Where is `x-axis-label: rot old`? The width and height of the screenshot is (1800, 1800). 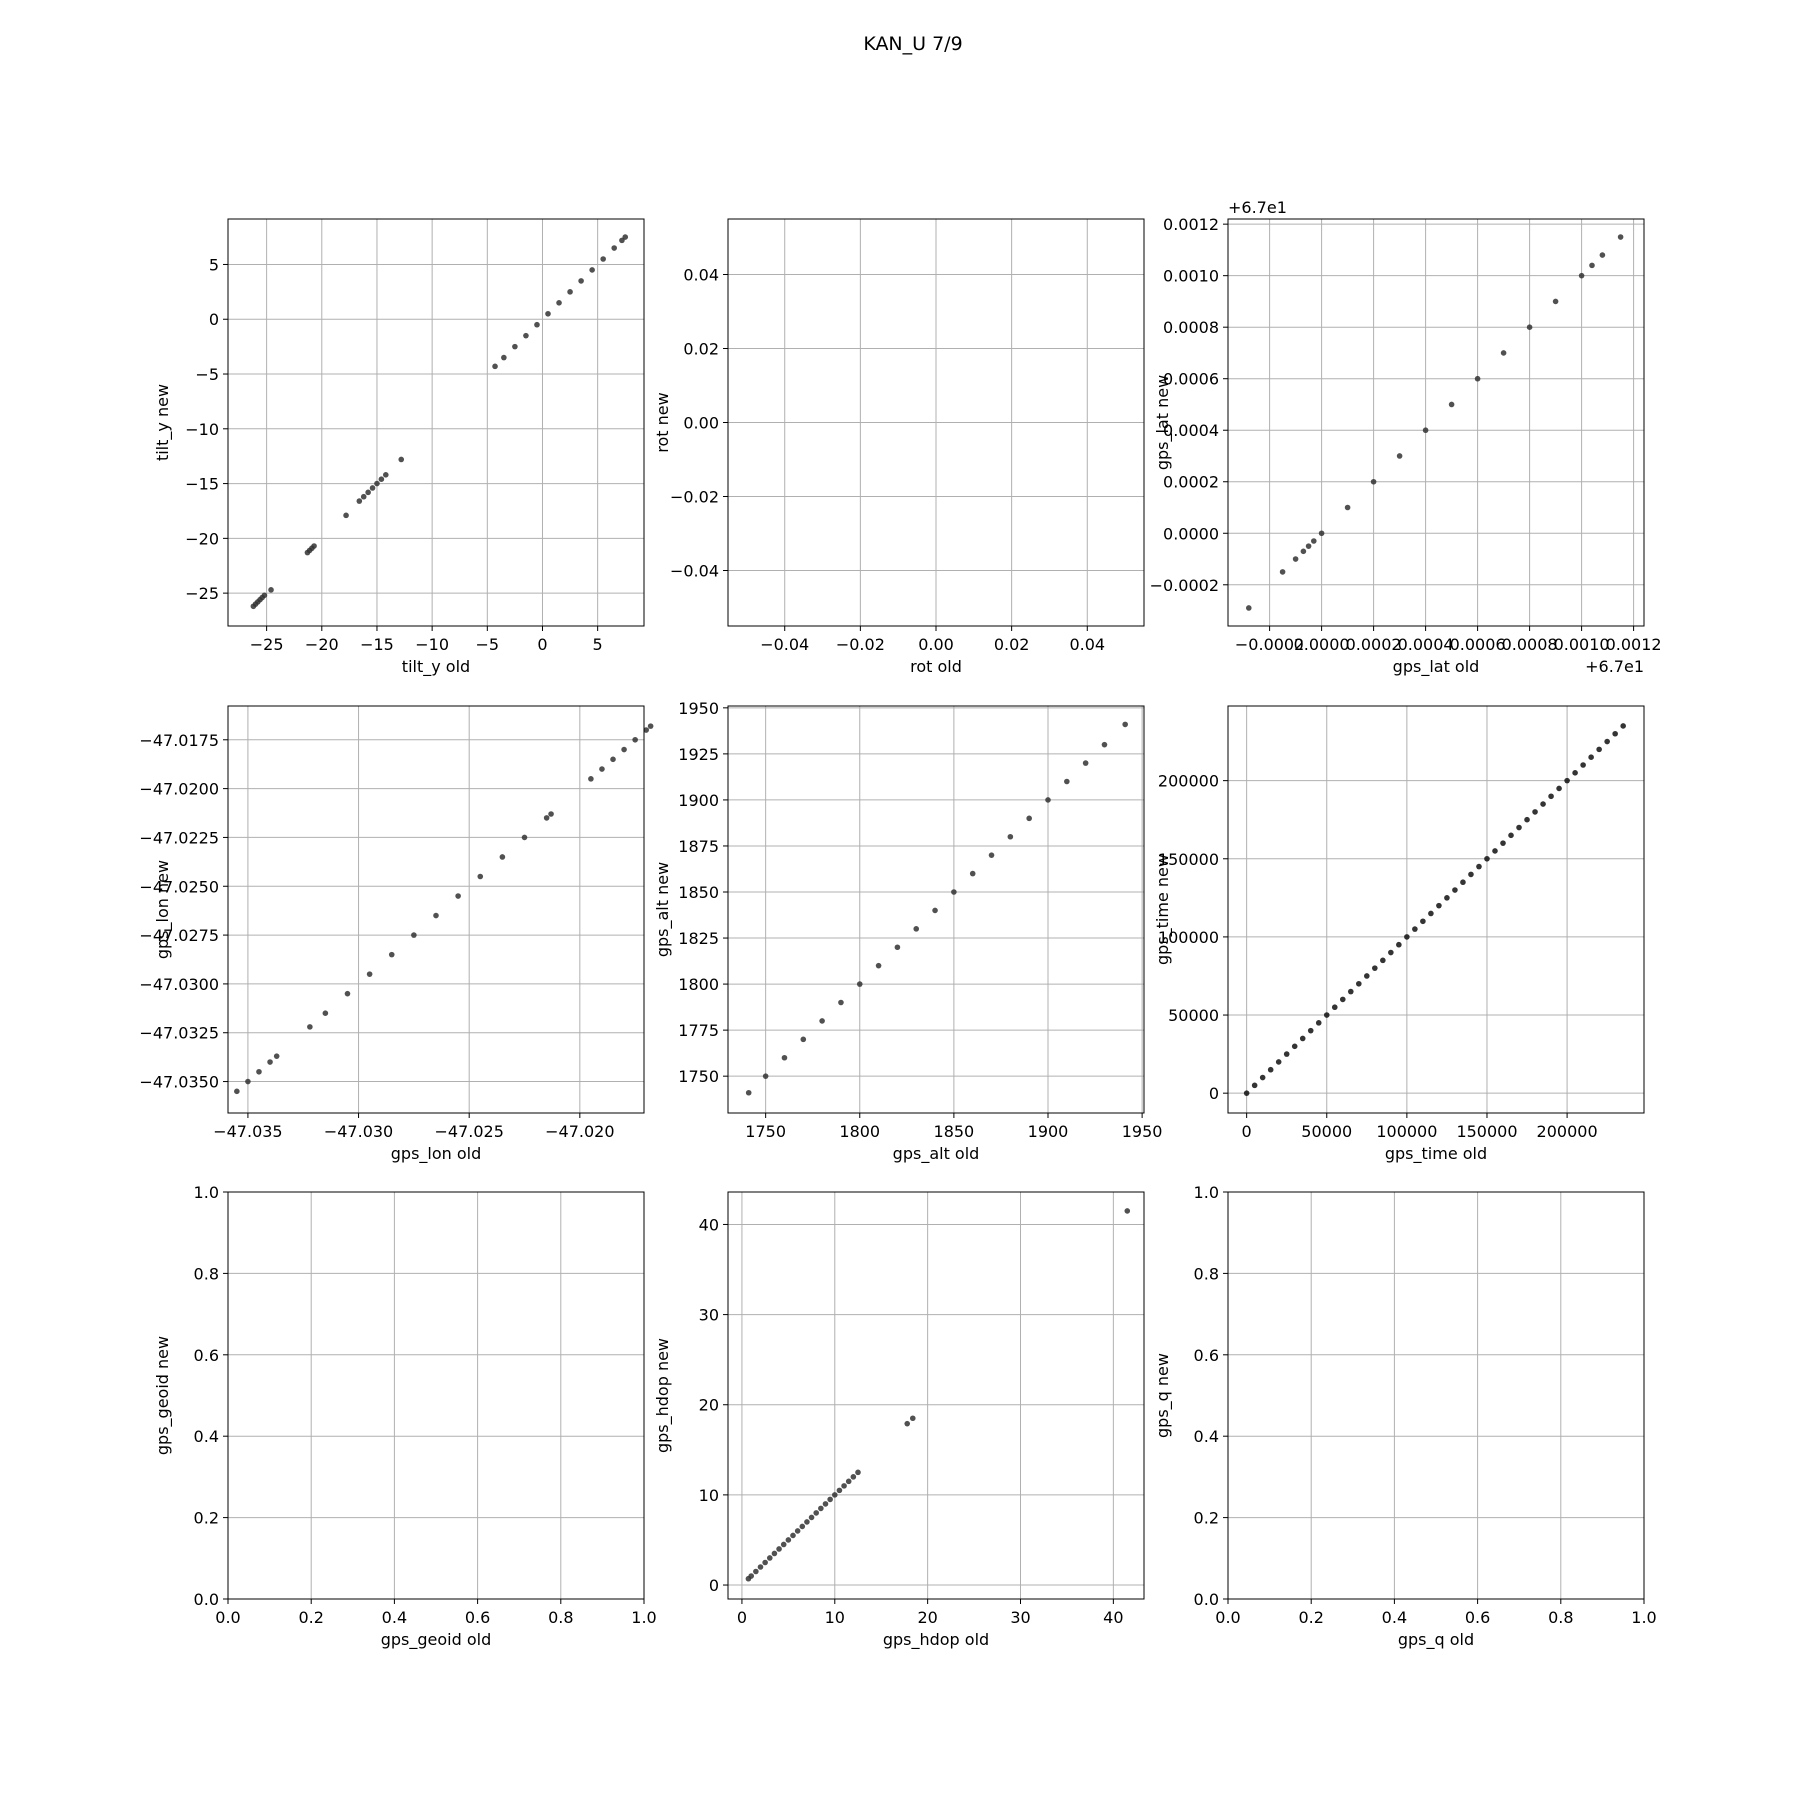
x-axis-label: rot old is located at coordinates (936, 666).